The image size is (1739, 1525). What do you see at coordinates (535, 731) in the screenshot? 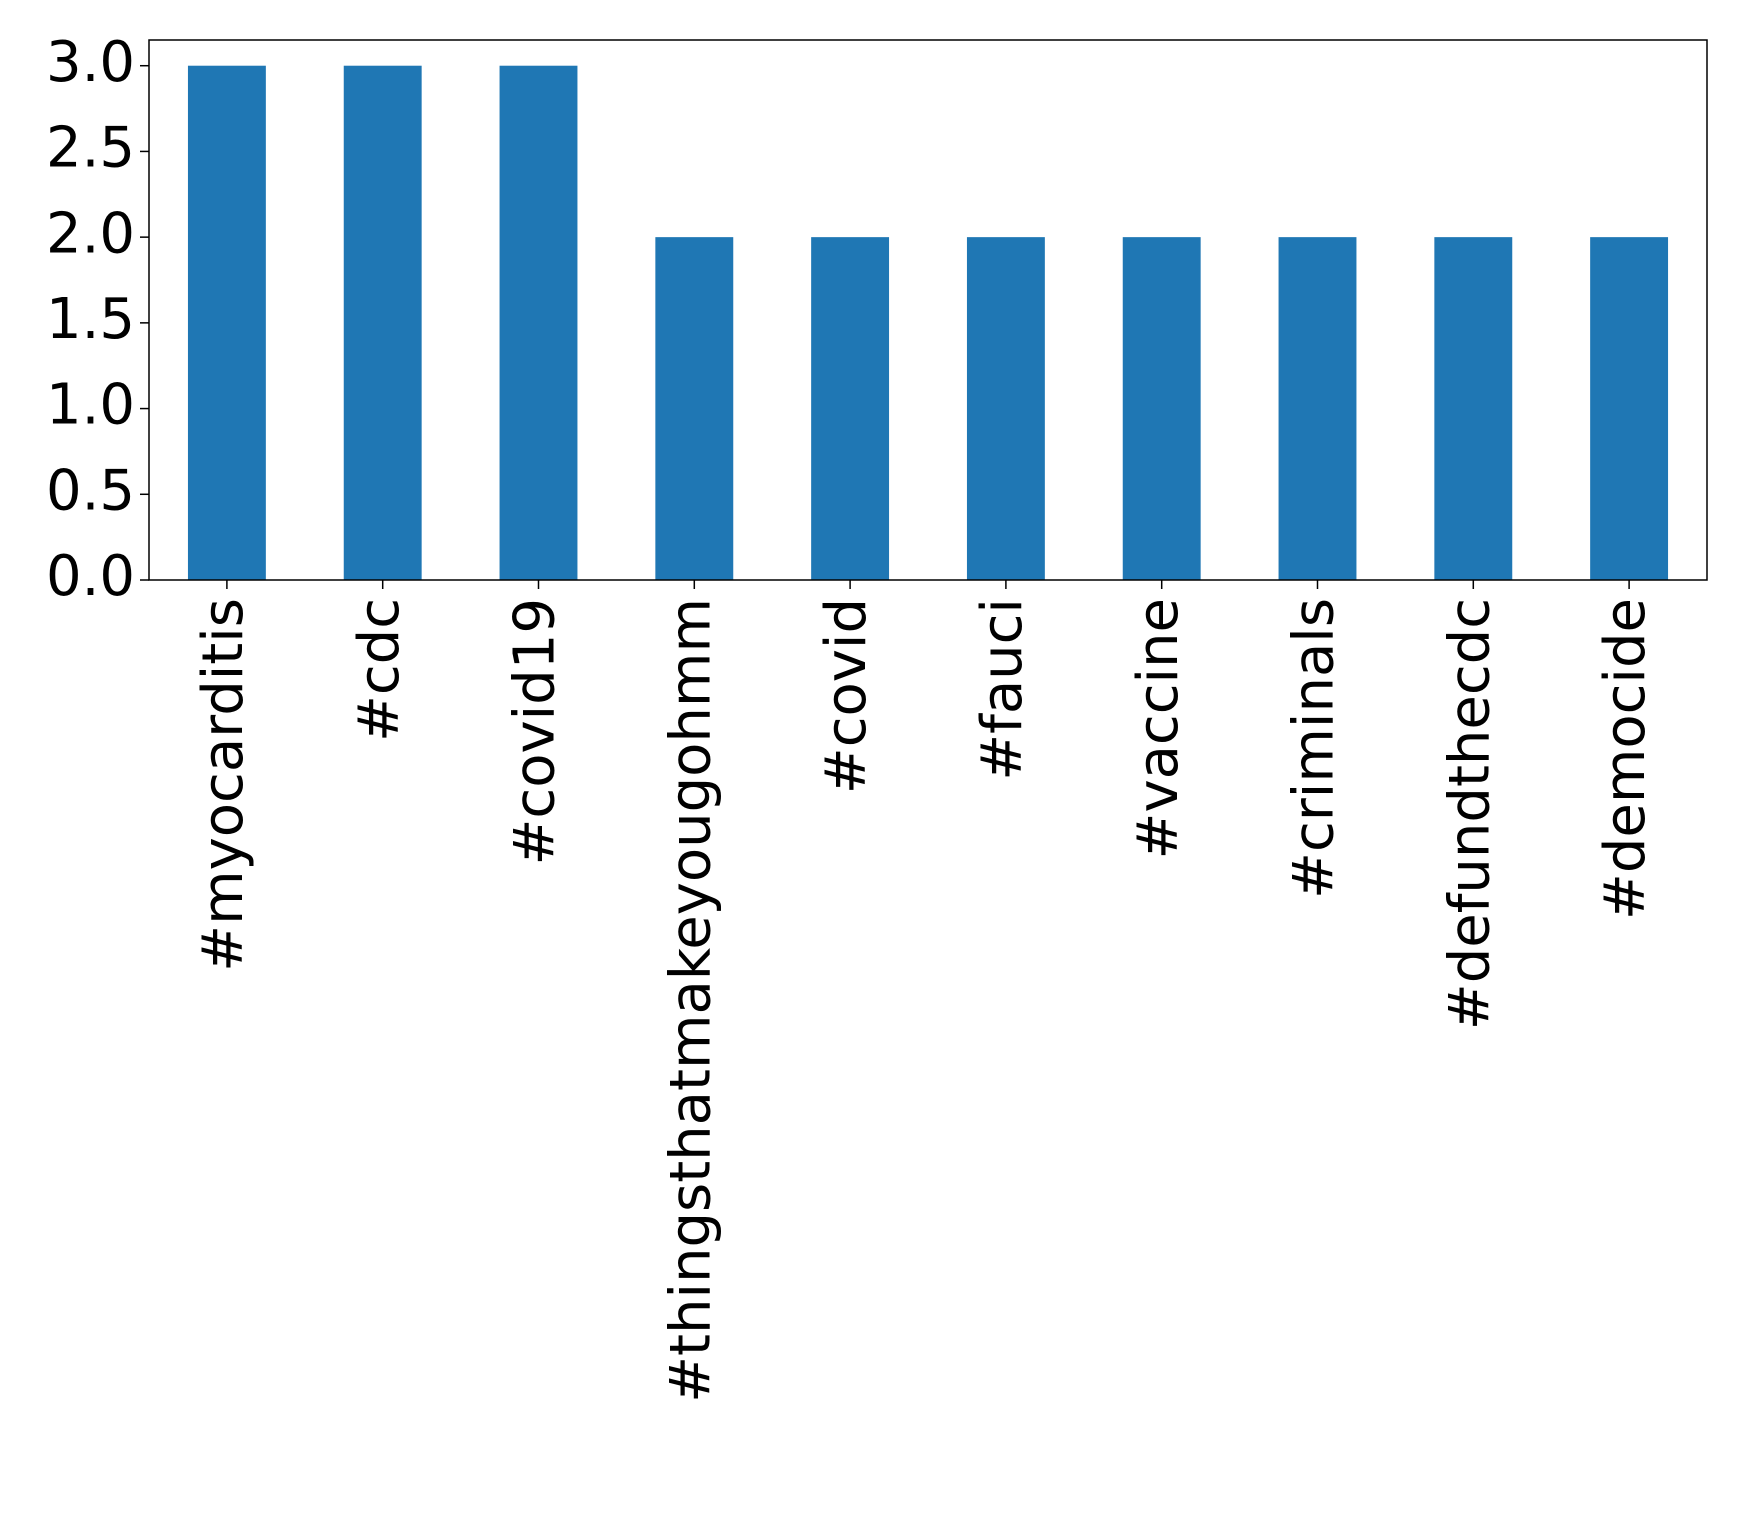
I see `x-tick-label: #covid19` at bounding box center [535, 731].